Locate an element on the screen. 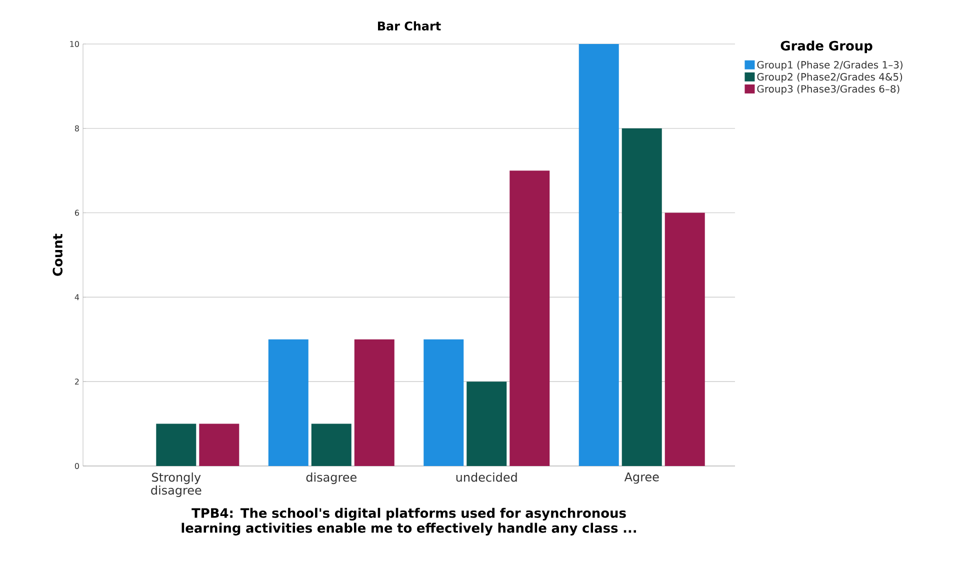 The height and width of the screenshot is (576, 963). chart-title: Bar Chart is located at coordinates (409, 25).